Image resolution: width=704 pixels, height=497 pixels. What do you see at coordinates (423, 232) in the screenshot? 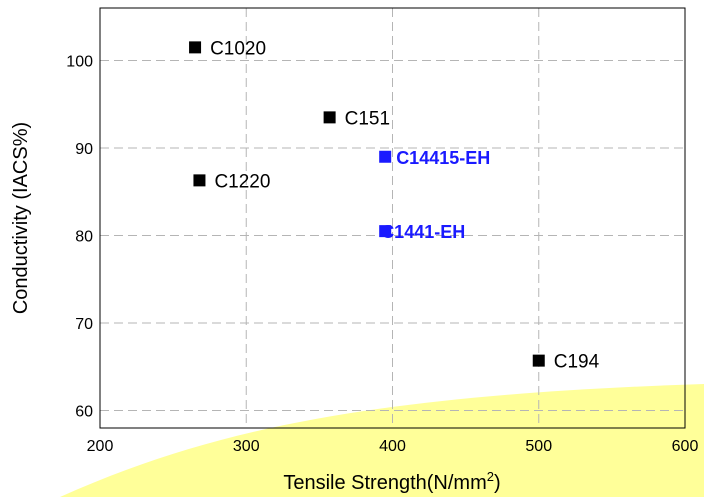
I see `data-point-label: C1441-EH` at bounding box center [423, 232].